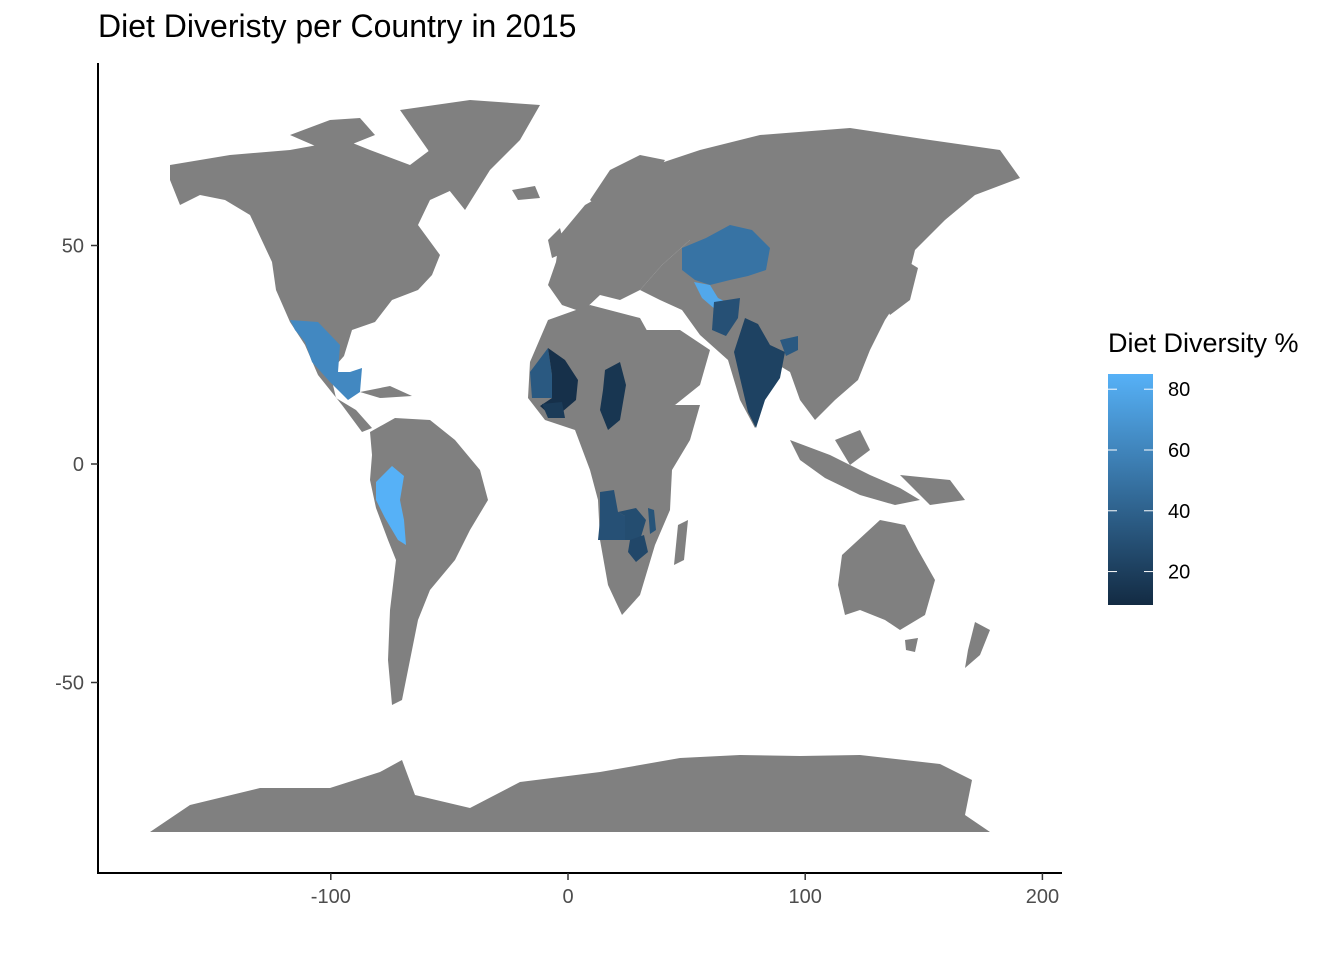  Describe the element at coordinates (901, 287) in the screenshot. I see `land-japan` at that location.